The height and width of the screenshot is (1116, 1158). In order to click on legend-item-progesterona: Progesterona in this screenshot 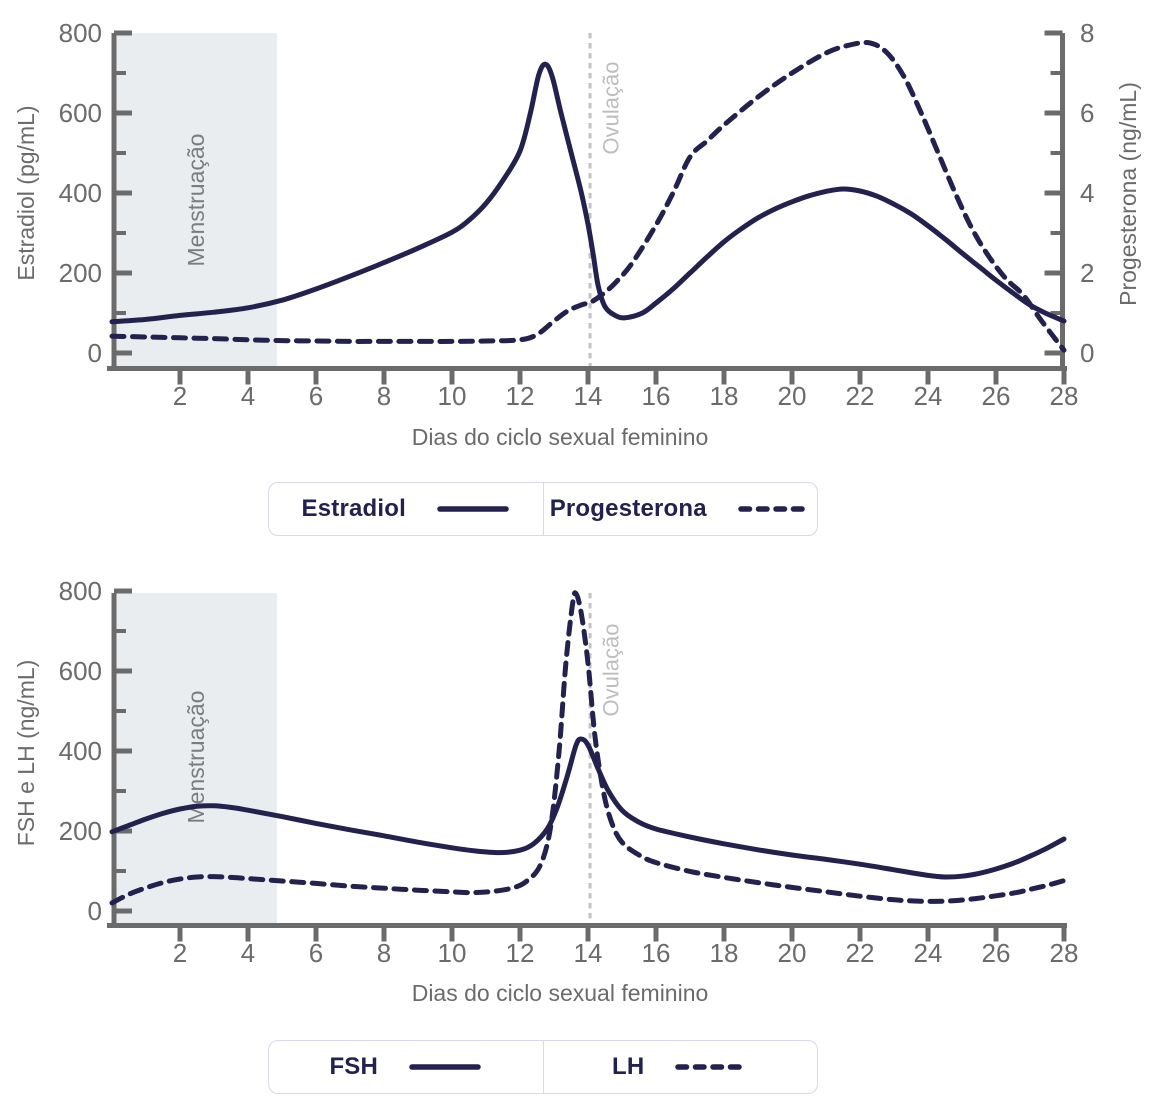, I will do `click(680, 509)`.